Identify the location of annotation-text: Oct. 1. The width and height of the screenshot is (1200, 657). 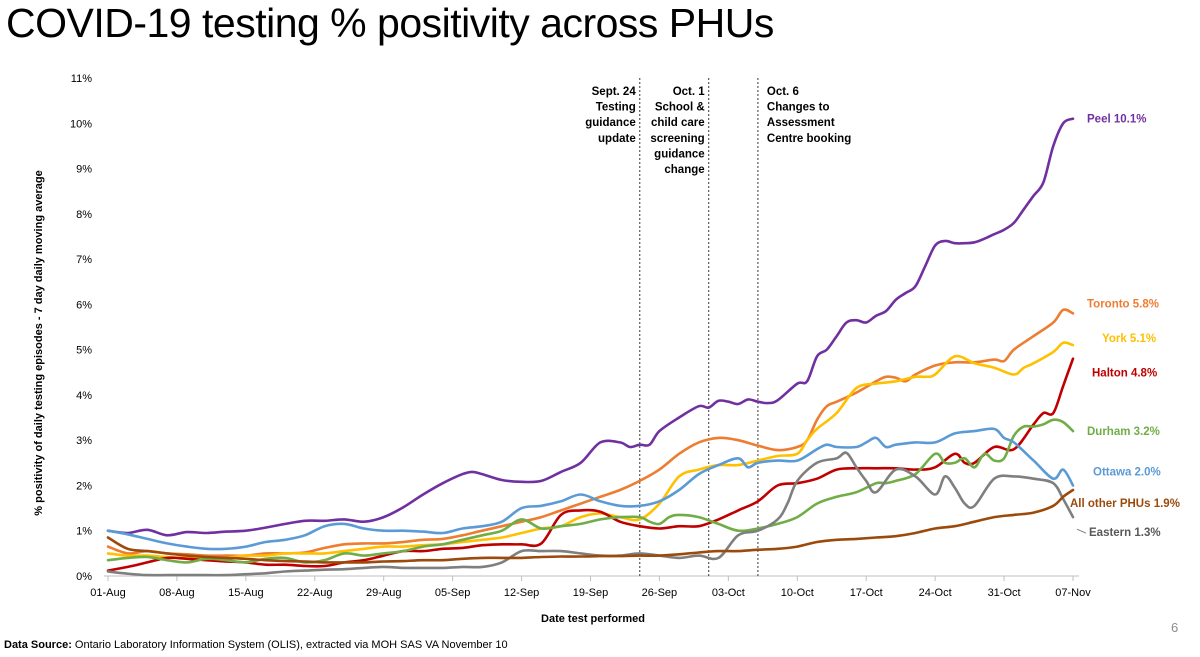
(689, 92).